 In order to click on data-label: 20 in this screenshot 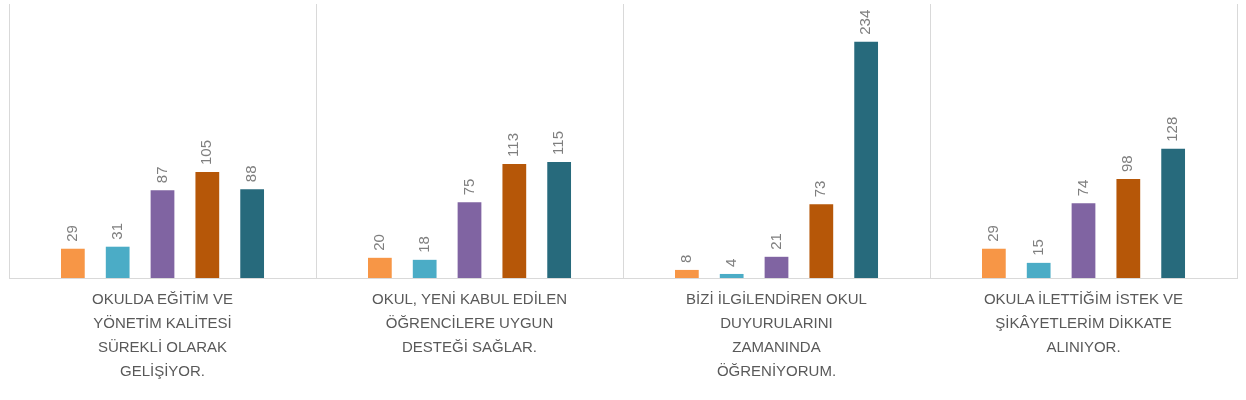, I will do `click(378, 242)`.